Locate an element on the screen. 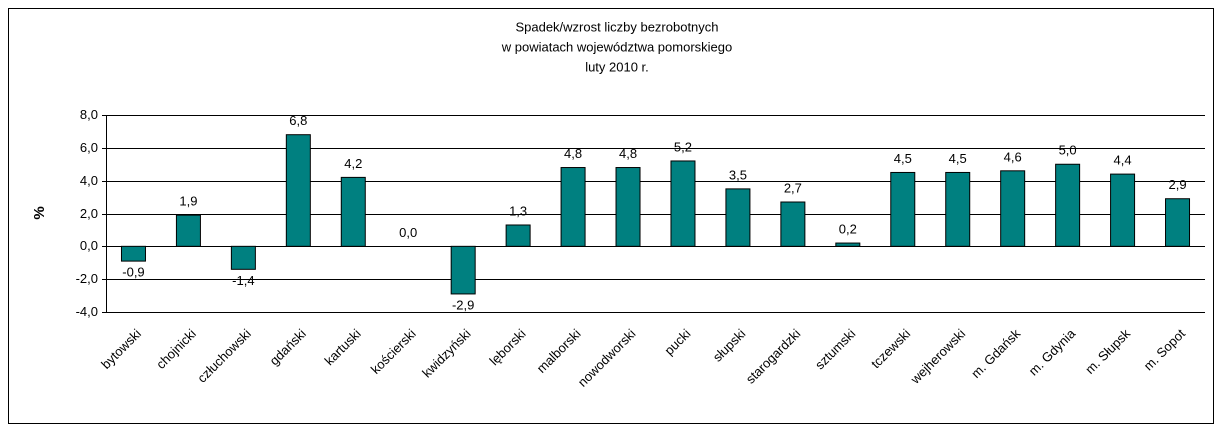 Image resolution: width=1222 pixels, height=429 pixels. data-label: 1,3 is located at coordinates (518, 210).